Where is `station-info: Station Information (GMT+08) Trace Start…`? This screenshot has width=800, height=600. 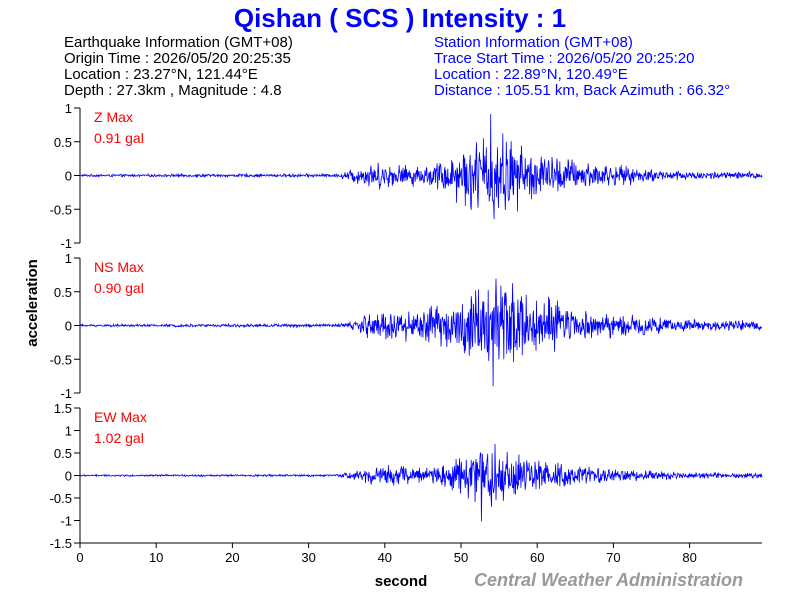 station-info: Station Information (GMT+08) Trace Start… is located at coordinates (582, 67).